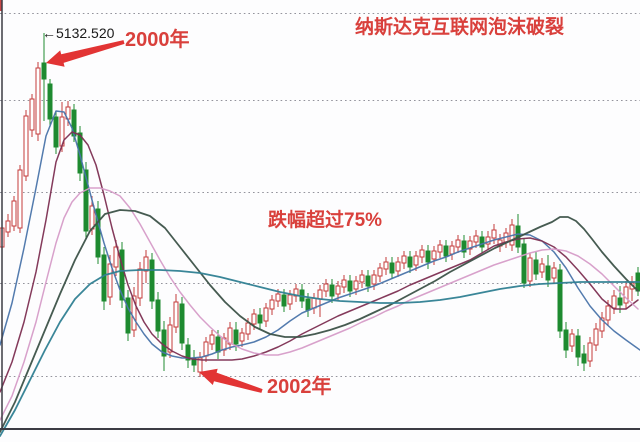 Image resolution: width=640 pixels, height=442 pixels. What do you see at coordinates (231, 380) in the screenshot?
I see `arrow-2002` at bounding box center [231, 380].